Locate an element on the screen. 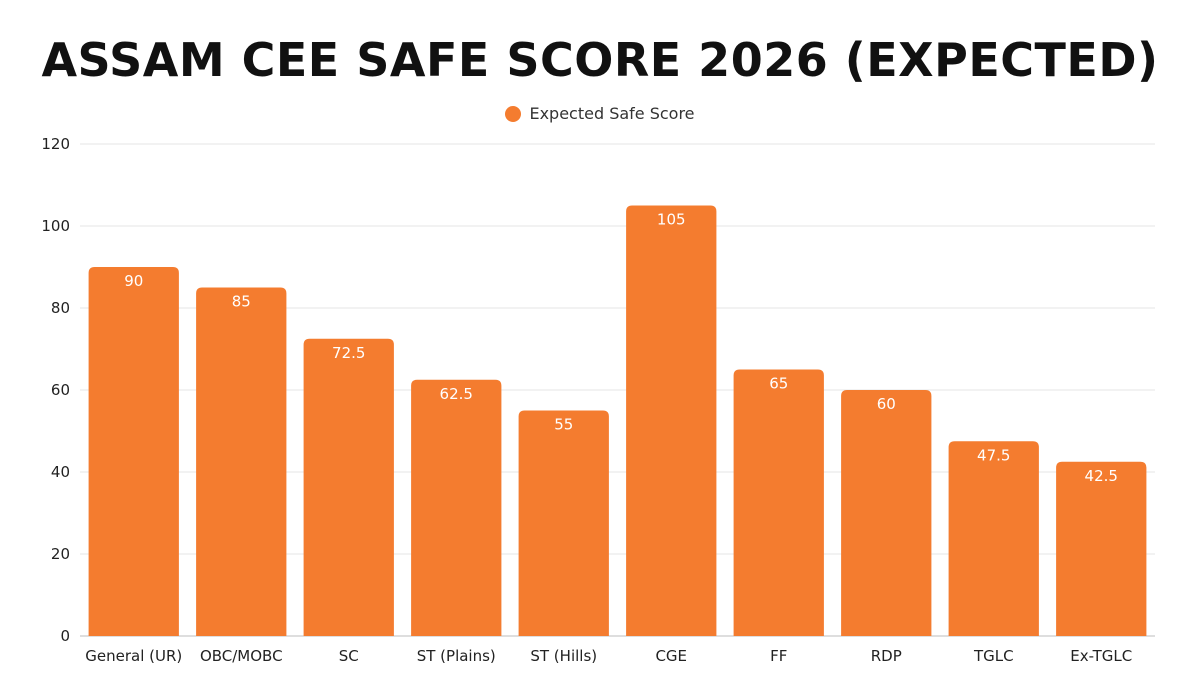 The width and height of the screenshot is (1200, 675). data-label: 85 is located at coordinates (241, 302).